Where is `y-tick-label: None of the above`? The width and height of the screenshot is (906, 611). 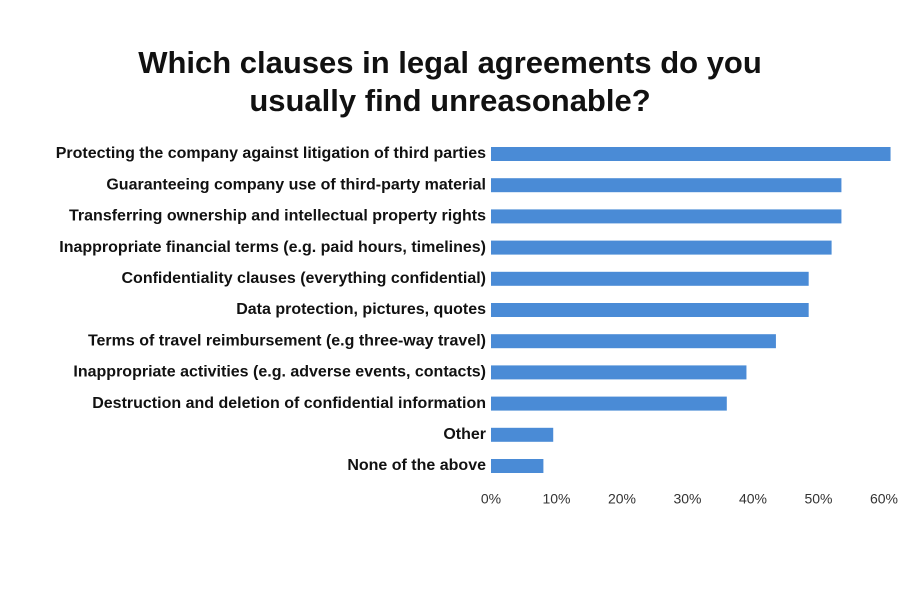
y-tick-label: None of the above is located at coordinates (416, 465).